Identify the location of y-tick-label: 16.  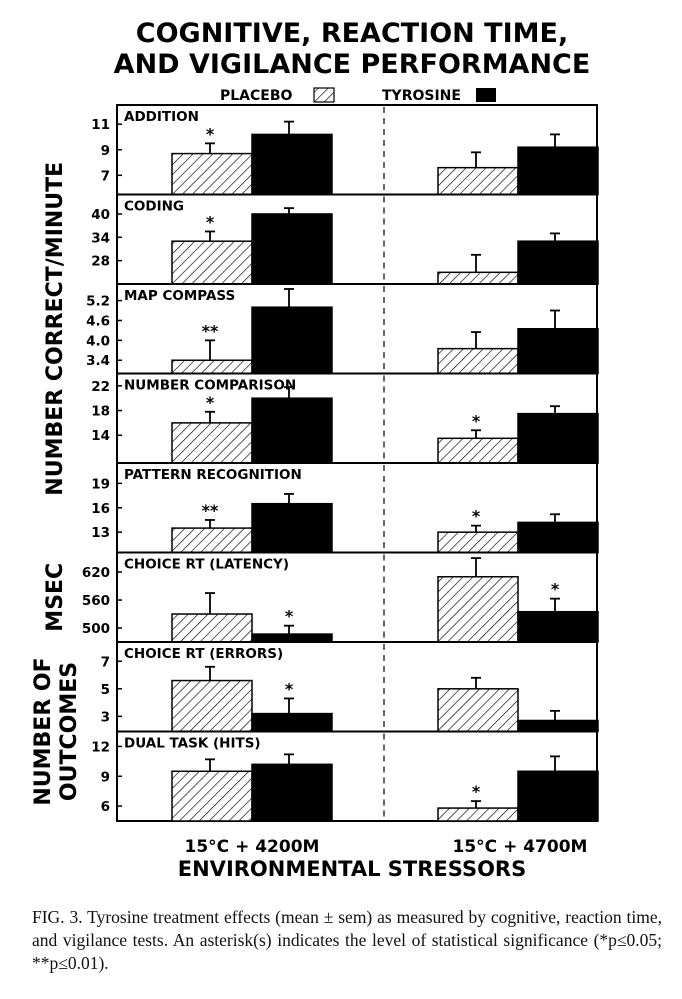
(100, 509).